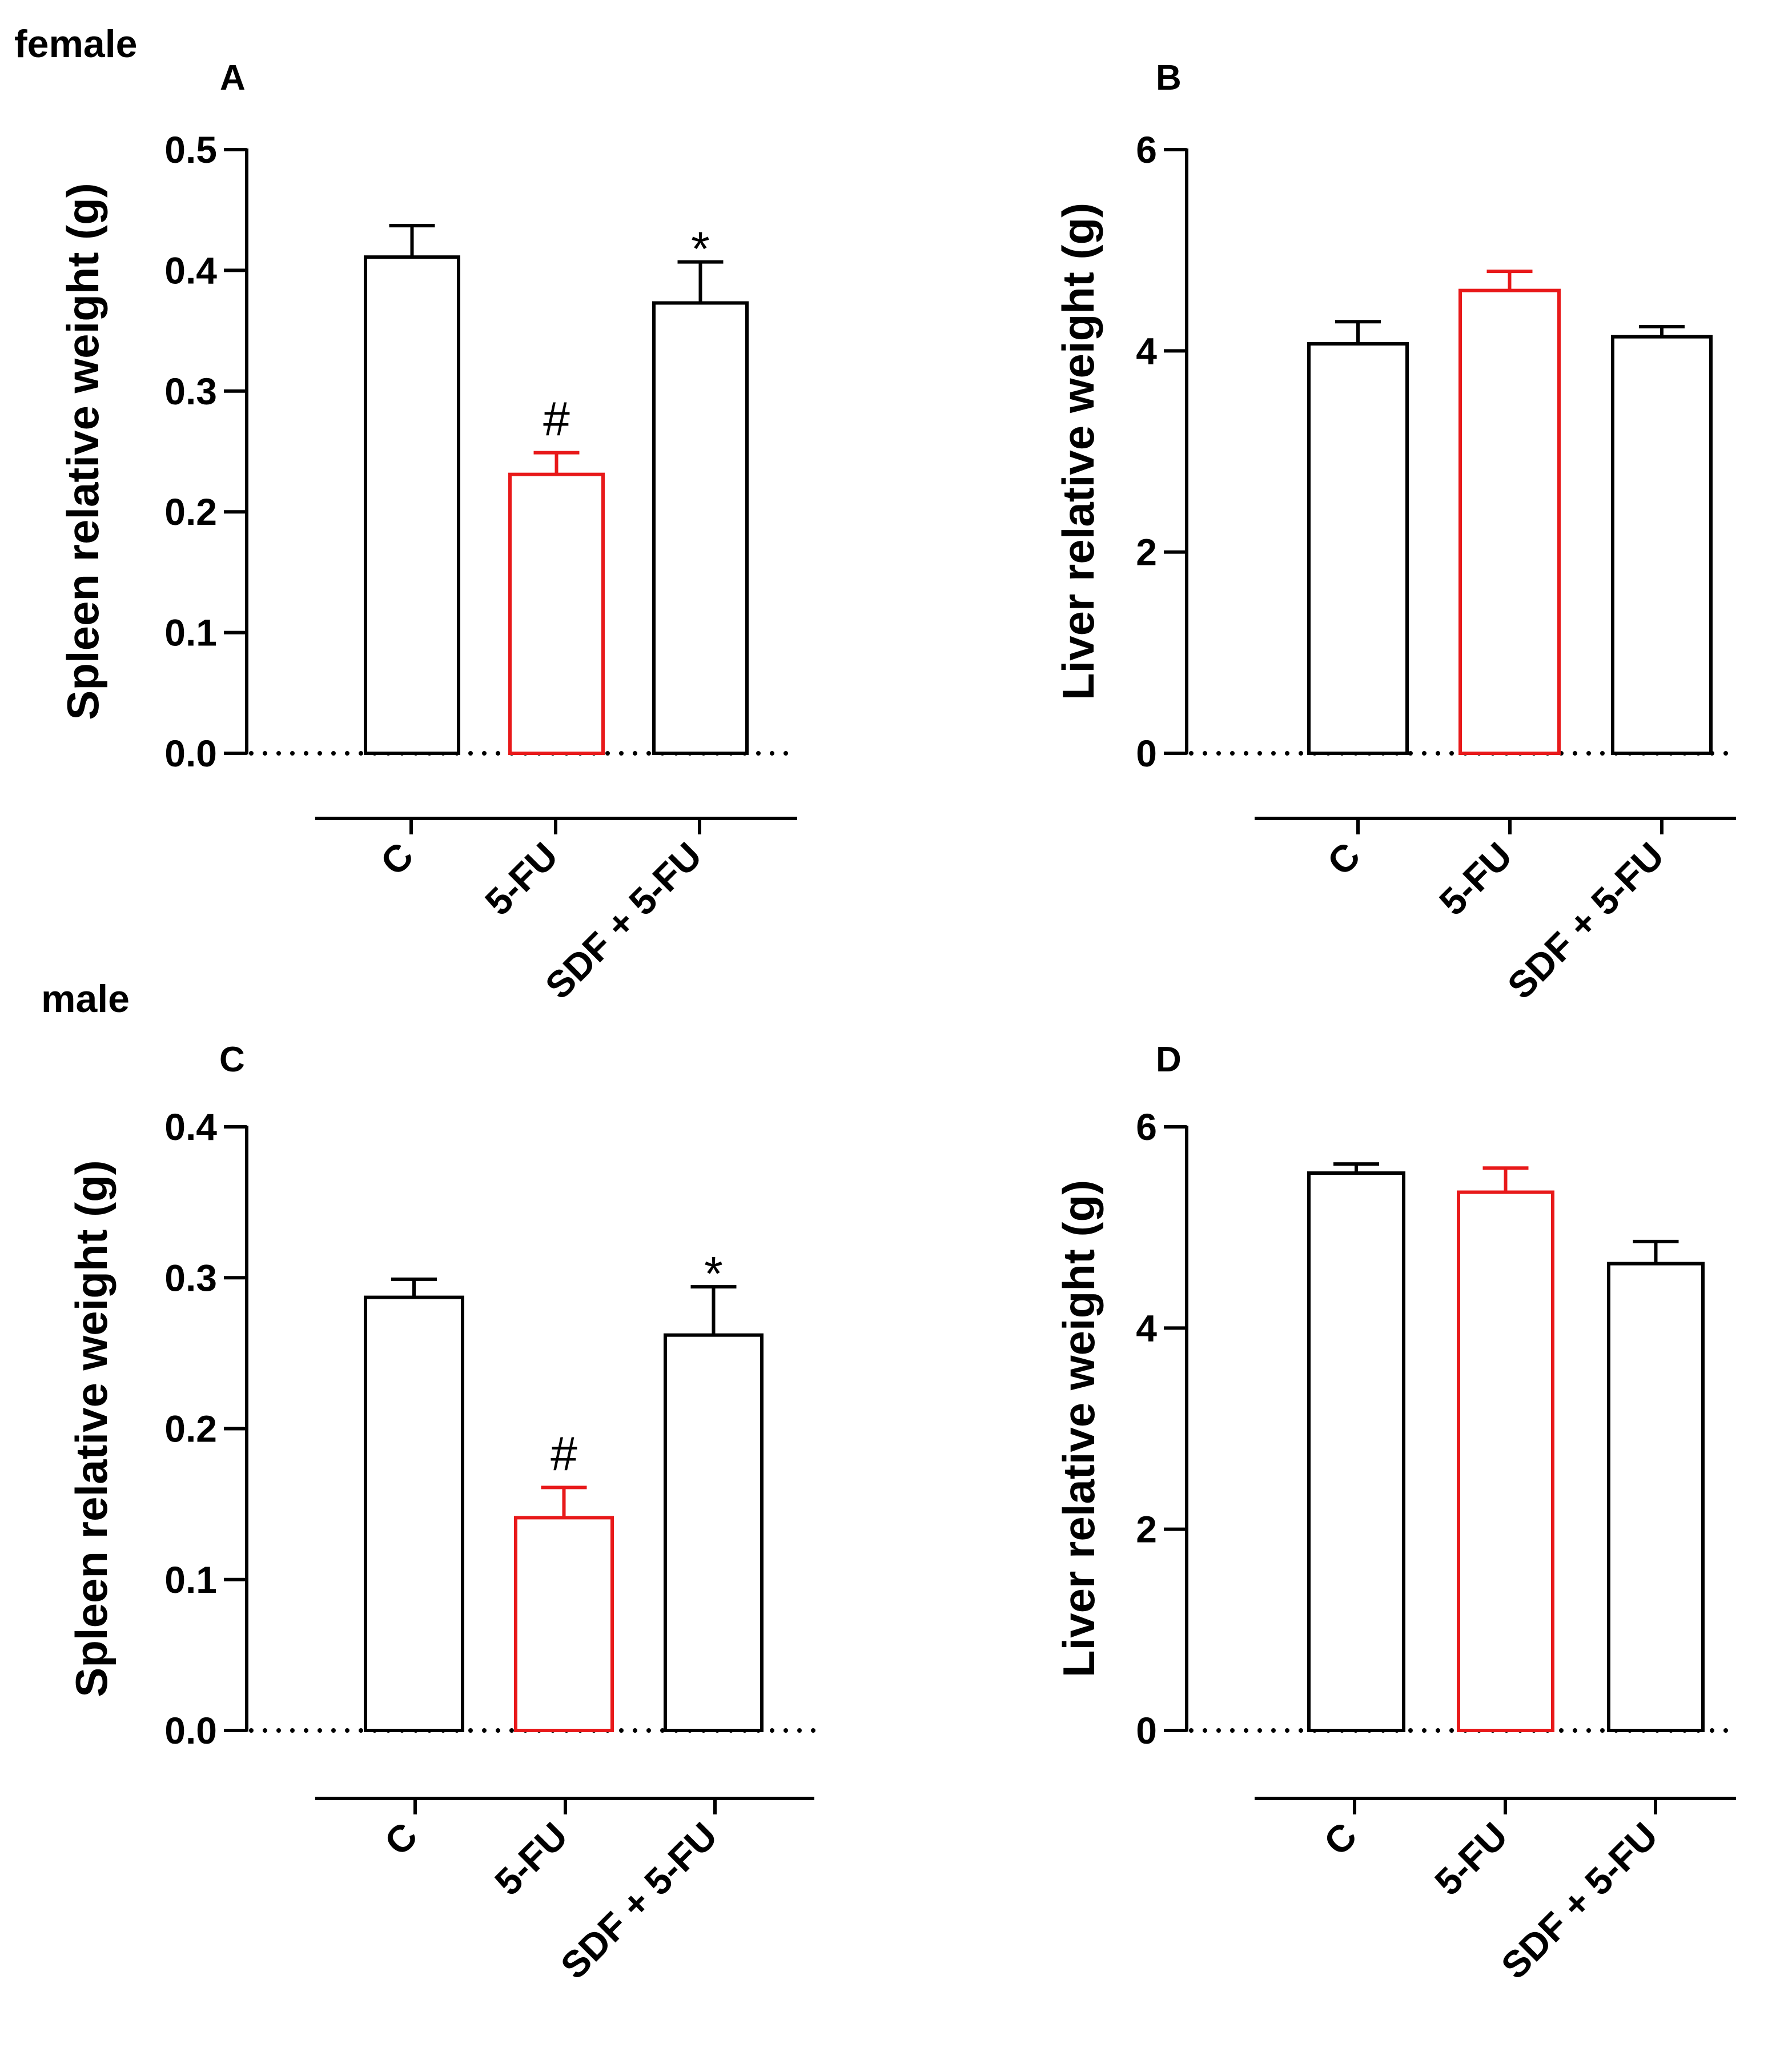 This screenshot has width=1776, height=2072. Describe the element at coordinates (1147, 1529) in the screenshot. I see `y-tick-label-d-1: 2` at that location.